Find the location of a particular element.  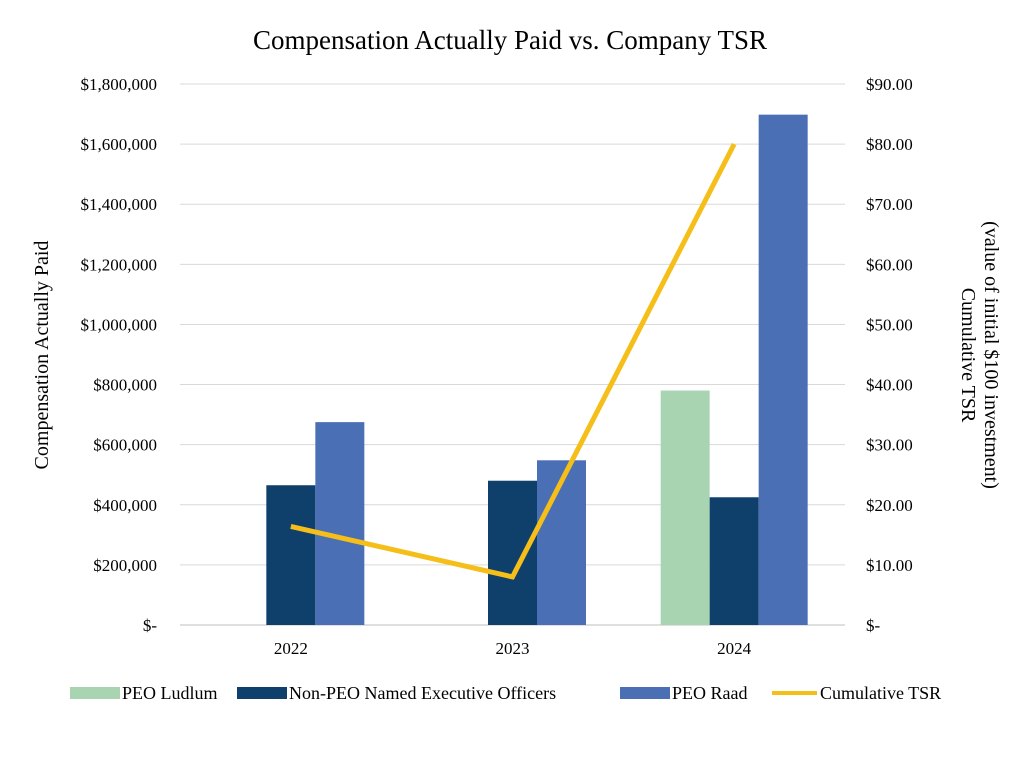

bar-peo-ludlum-2024 is located at coordinates (685, 507).